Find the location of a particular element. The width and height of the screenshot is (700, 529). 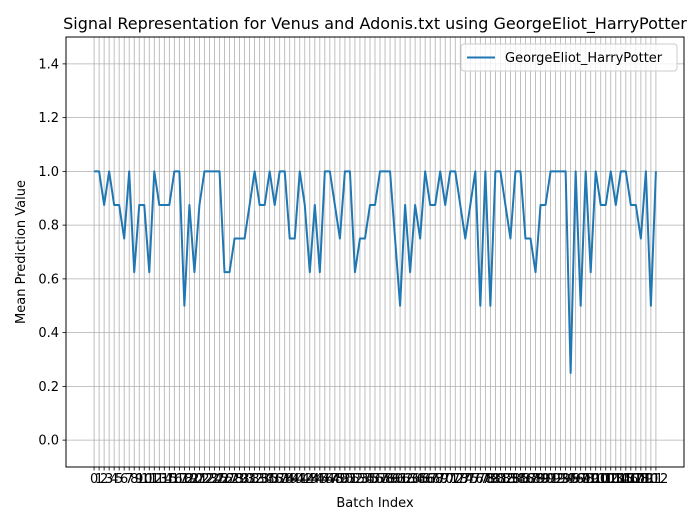

x-tick-label: 75 is located at coordinates (470, 479).